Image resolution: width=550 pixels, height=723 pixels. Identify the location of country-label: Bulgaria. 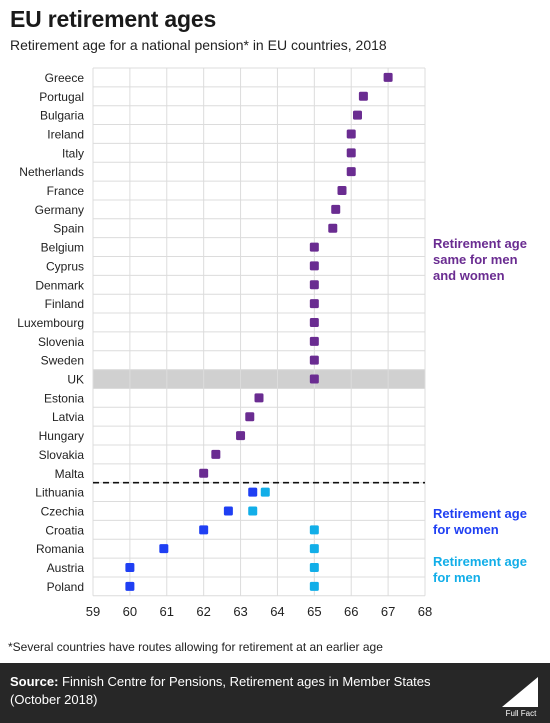
(62, 116).